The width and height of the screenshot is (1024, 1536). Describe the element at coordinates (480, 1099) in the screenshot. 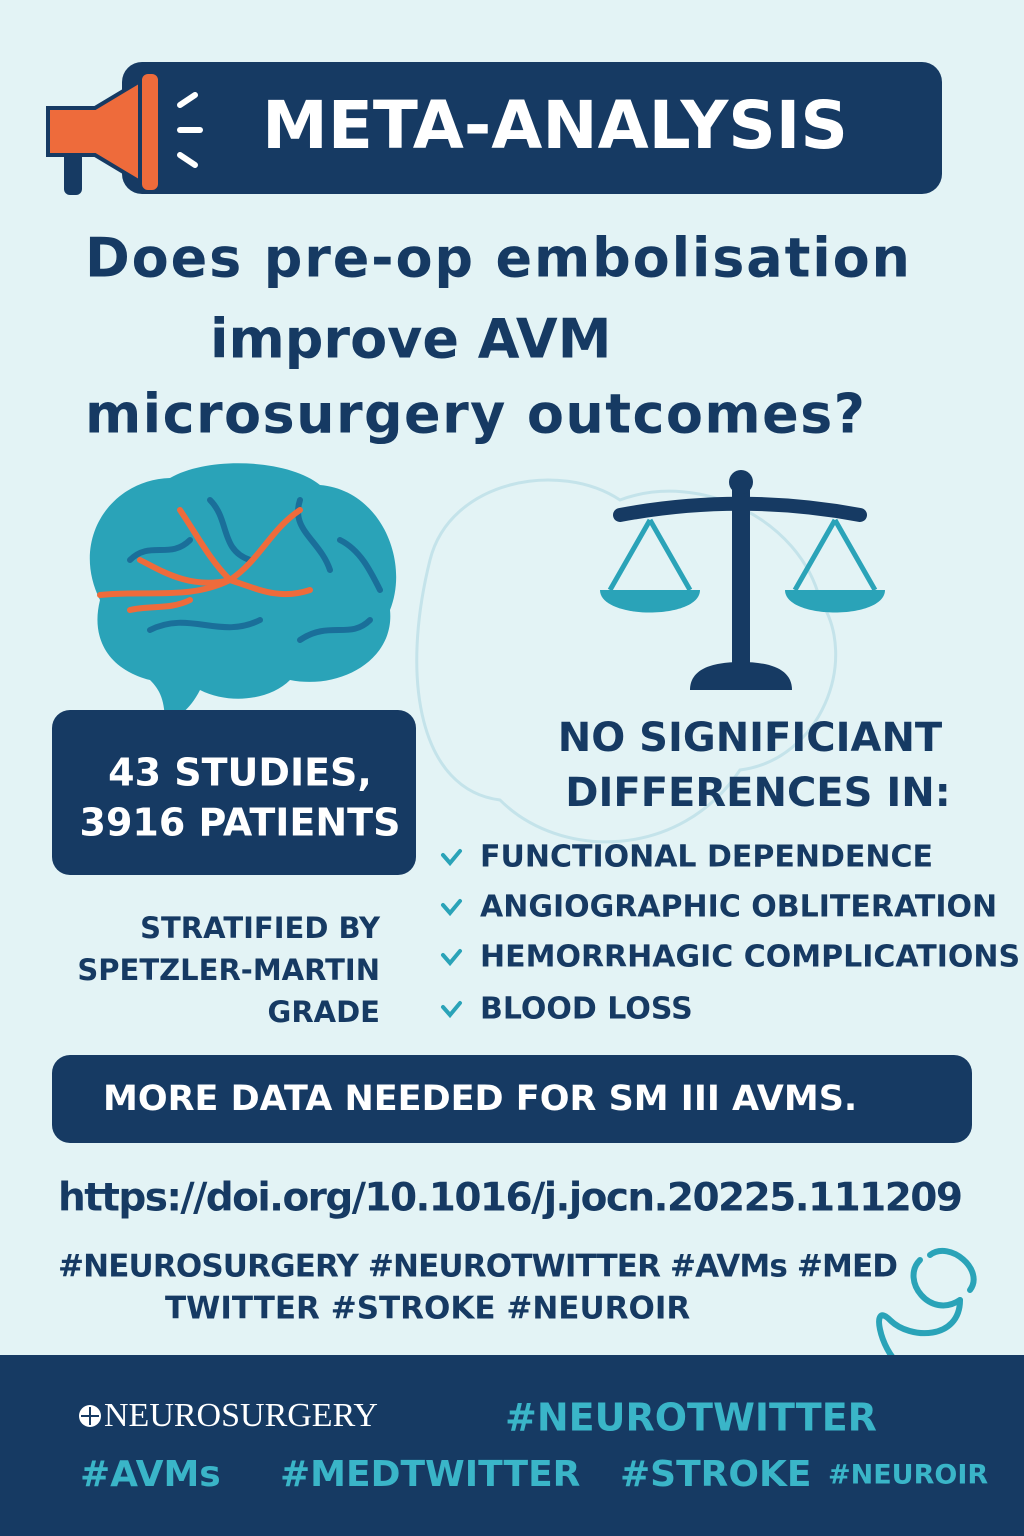

I see `conclusion-text: MORE DATA NEEDED FOR SM III AVMS.` at that location.